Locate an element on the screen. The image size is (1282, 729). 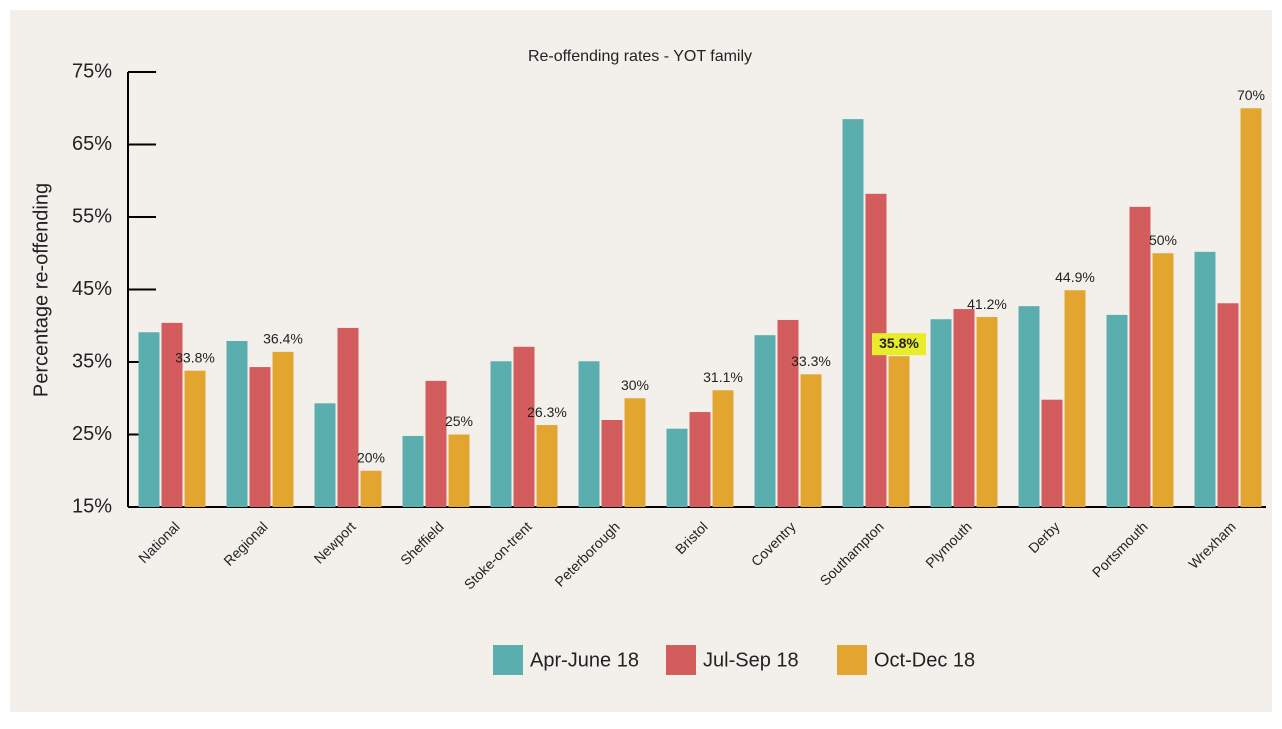
data-label: 26.3% is located at coordinates (547, 412).